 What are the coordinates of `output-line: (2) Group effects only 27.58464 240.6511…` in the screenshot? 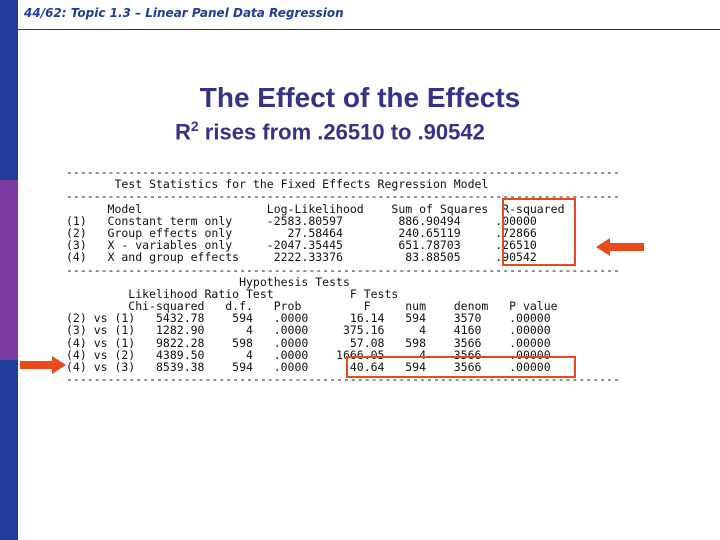 It's located at (301, 232).